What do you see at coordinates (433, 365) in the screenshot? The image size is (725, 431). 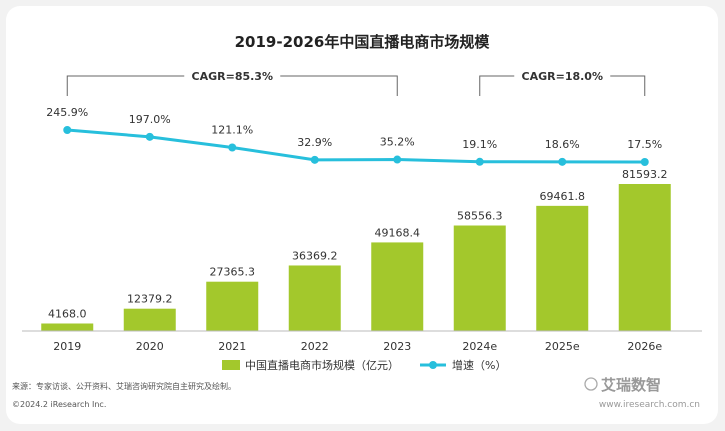 I see `legend-line-marker` at bounding box center [433, 365].